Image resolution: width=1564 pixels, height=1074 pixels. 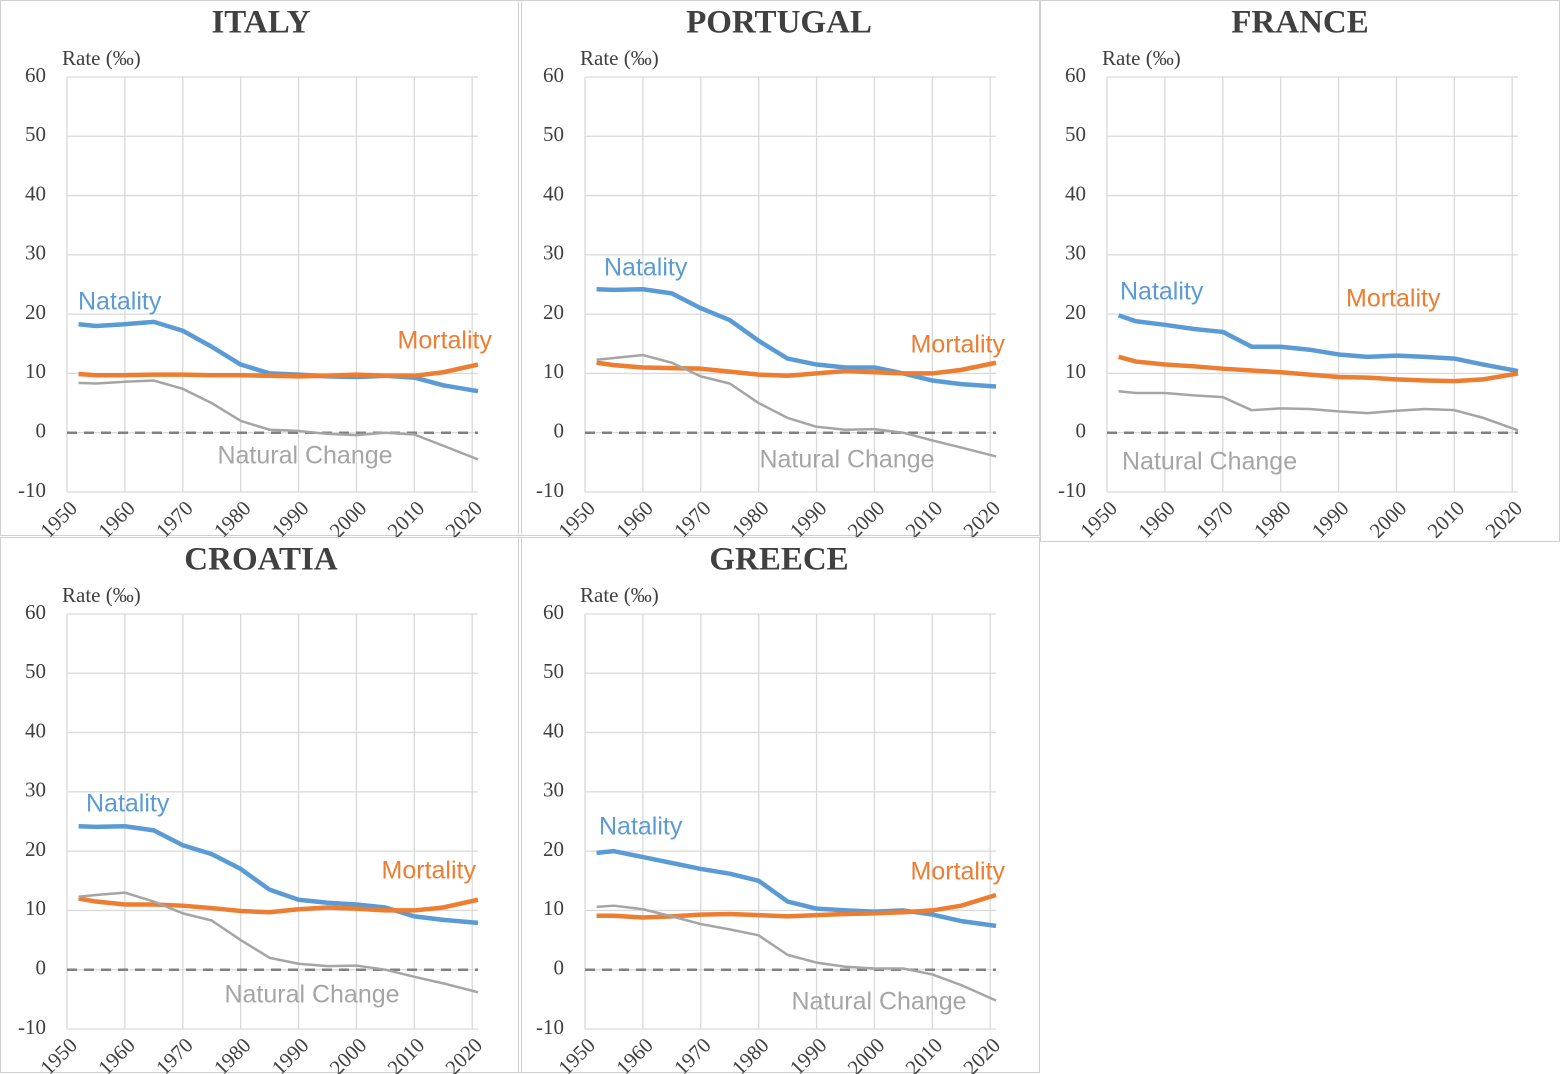 I want to click on chart-title: GREECE, so click(x=778, y=560).